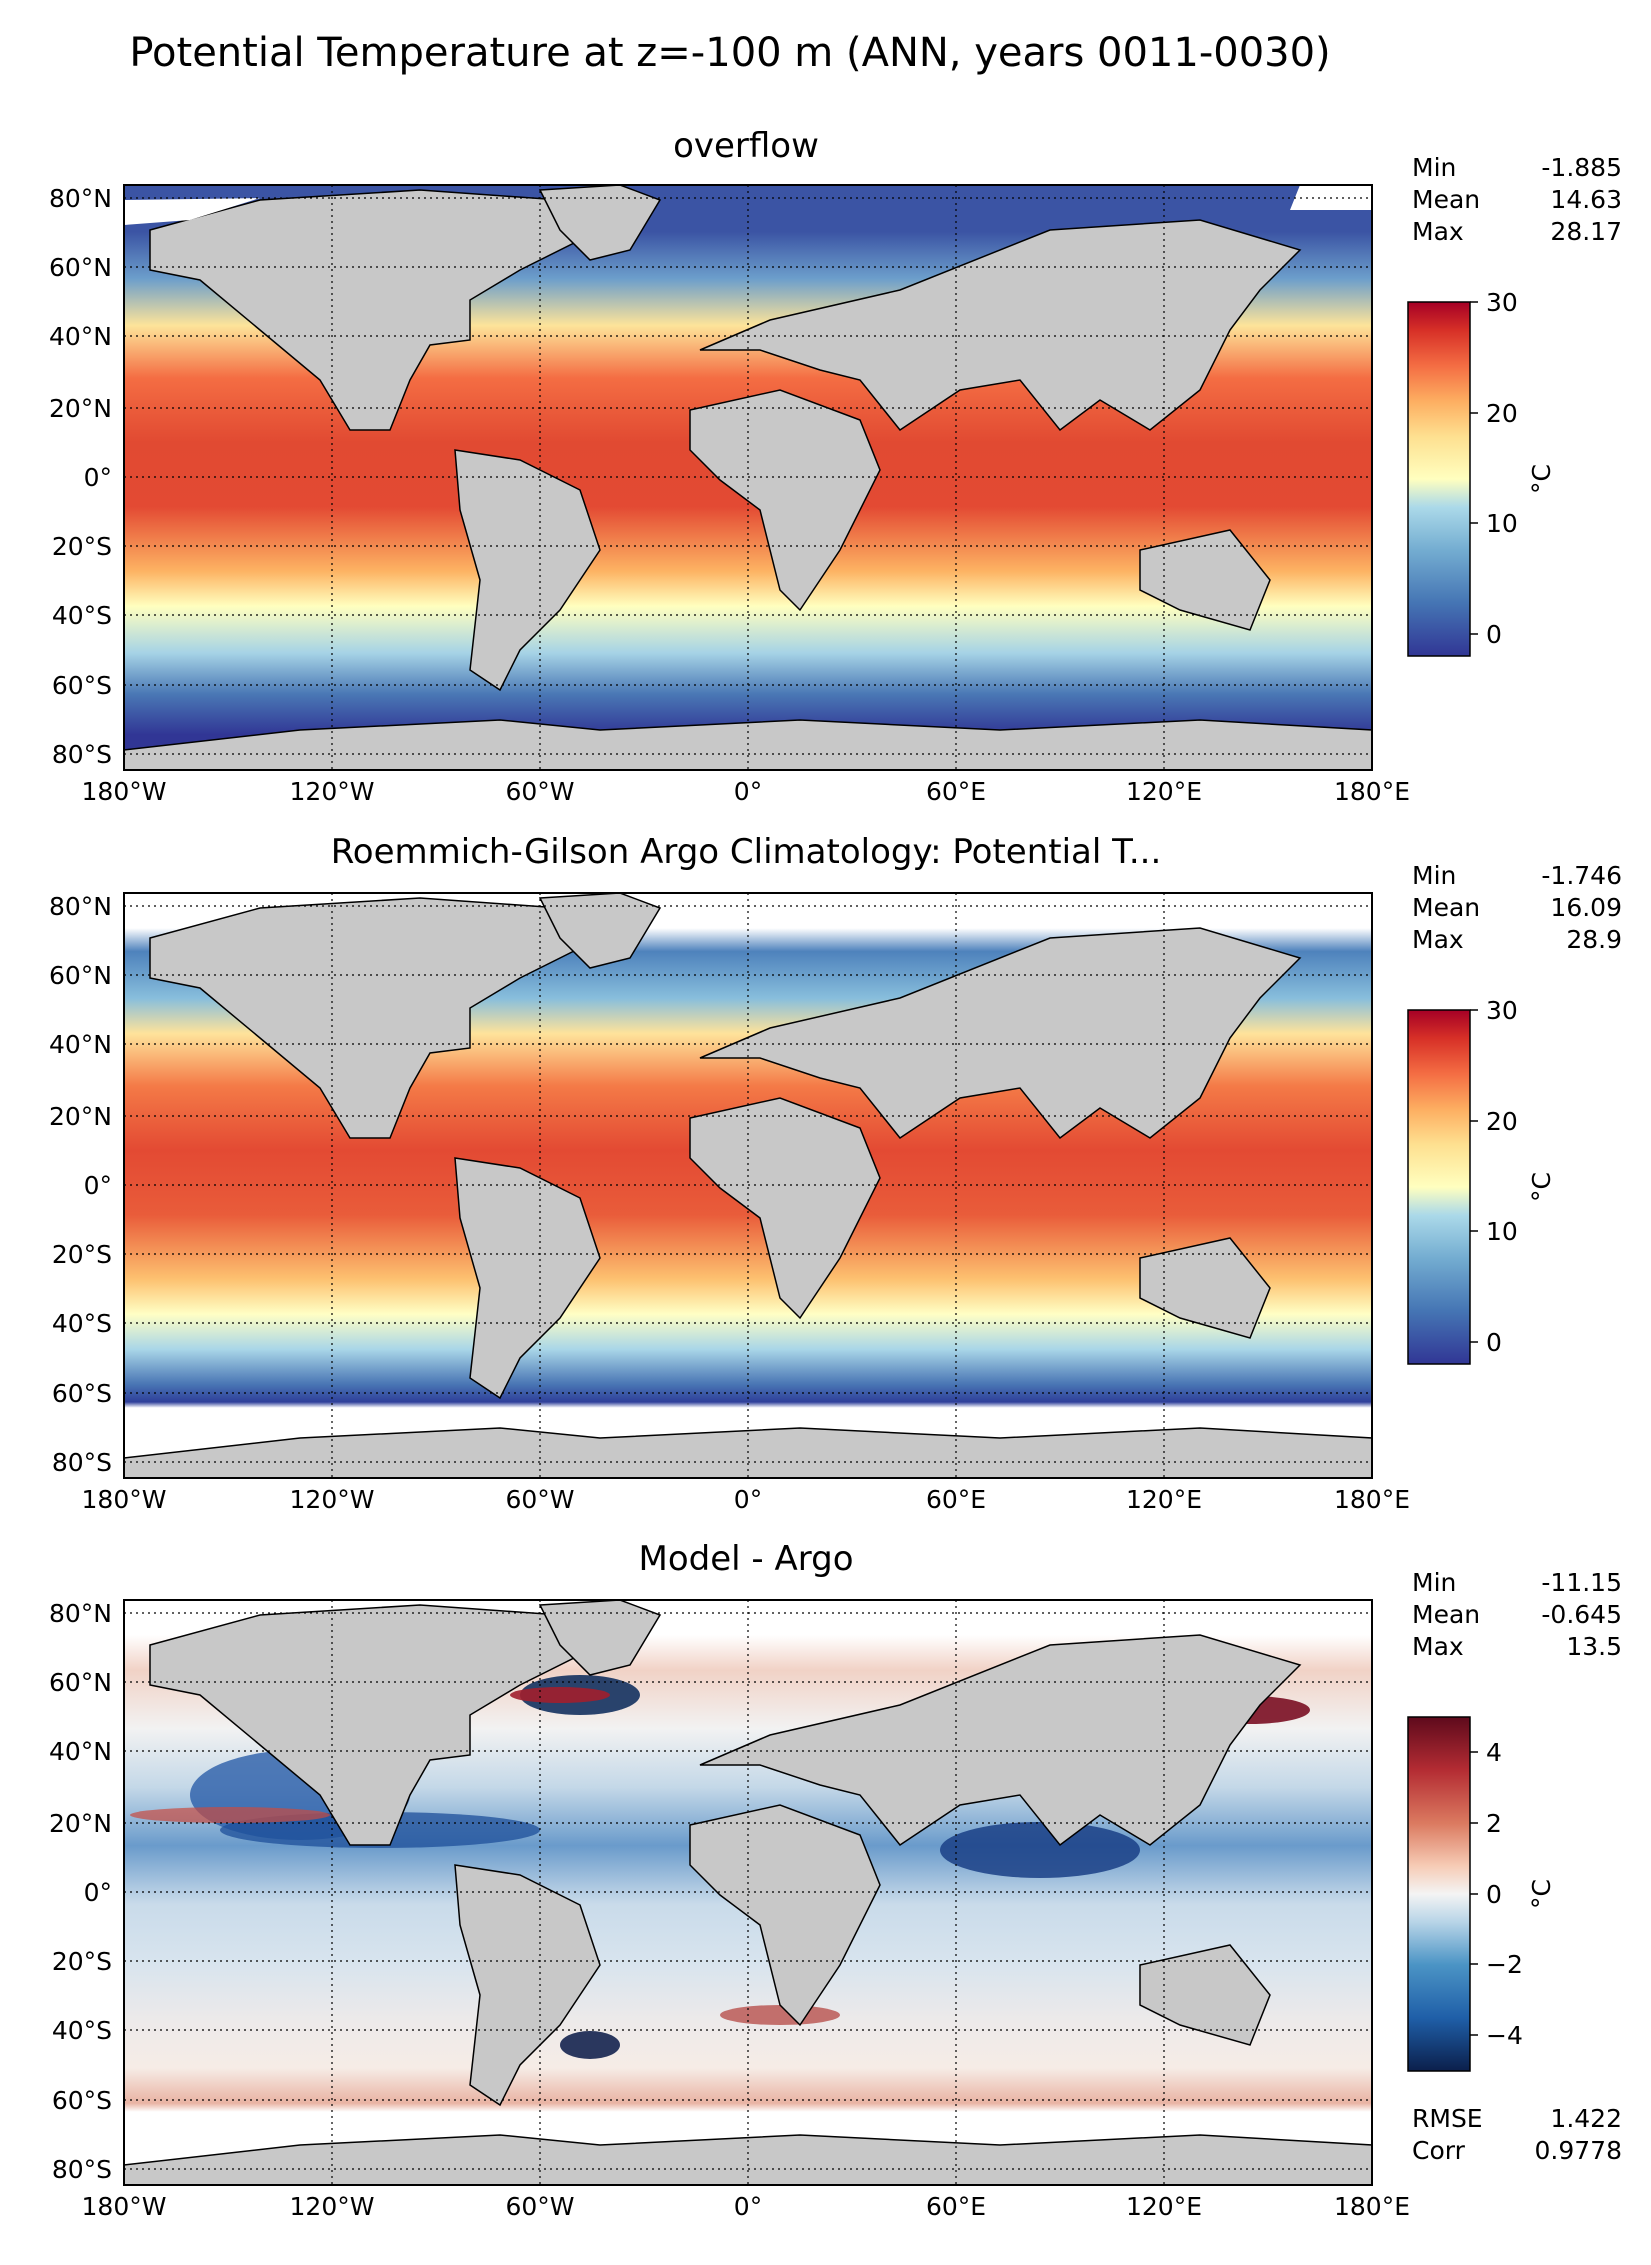 The height and width of the screenshot is (2265, 1651). I want to click on colorbar: −4 −2 0 2 4 °C, so click(1481, 1894).